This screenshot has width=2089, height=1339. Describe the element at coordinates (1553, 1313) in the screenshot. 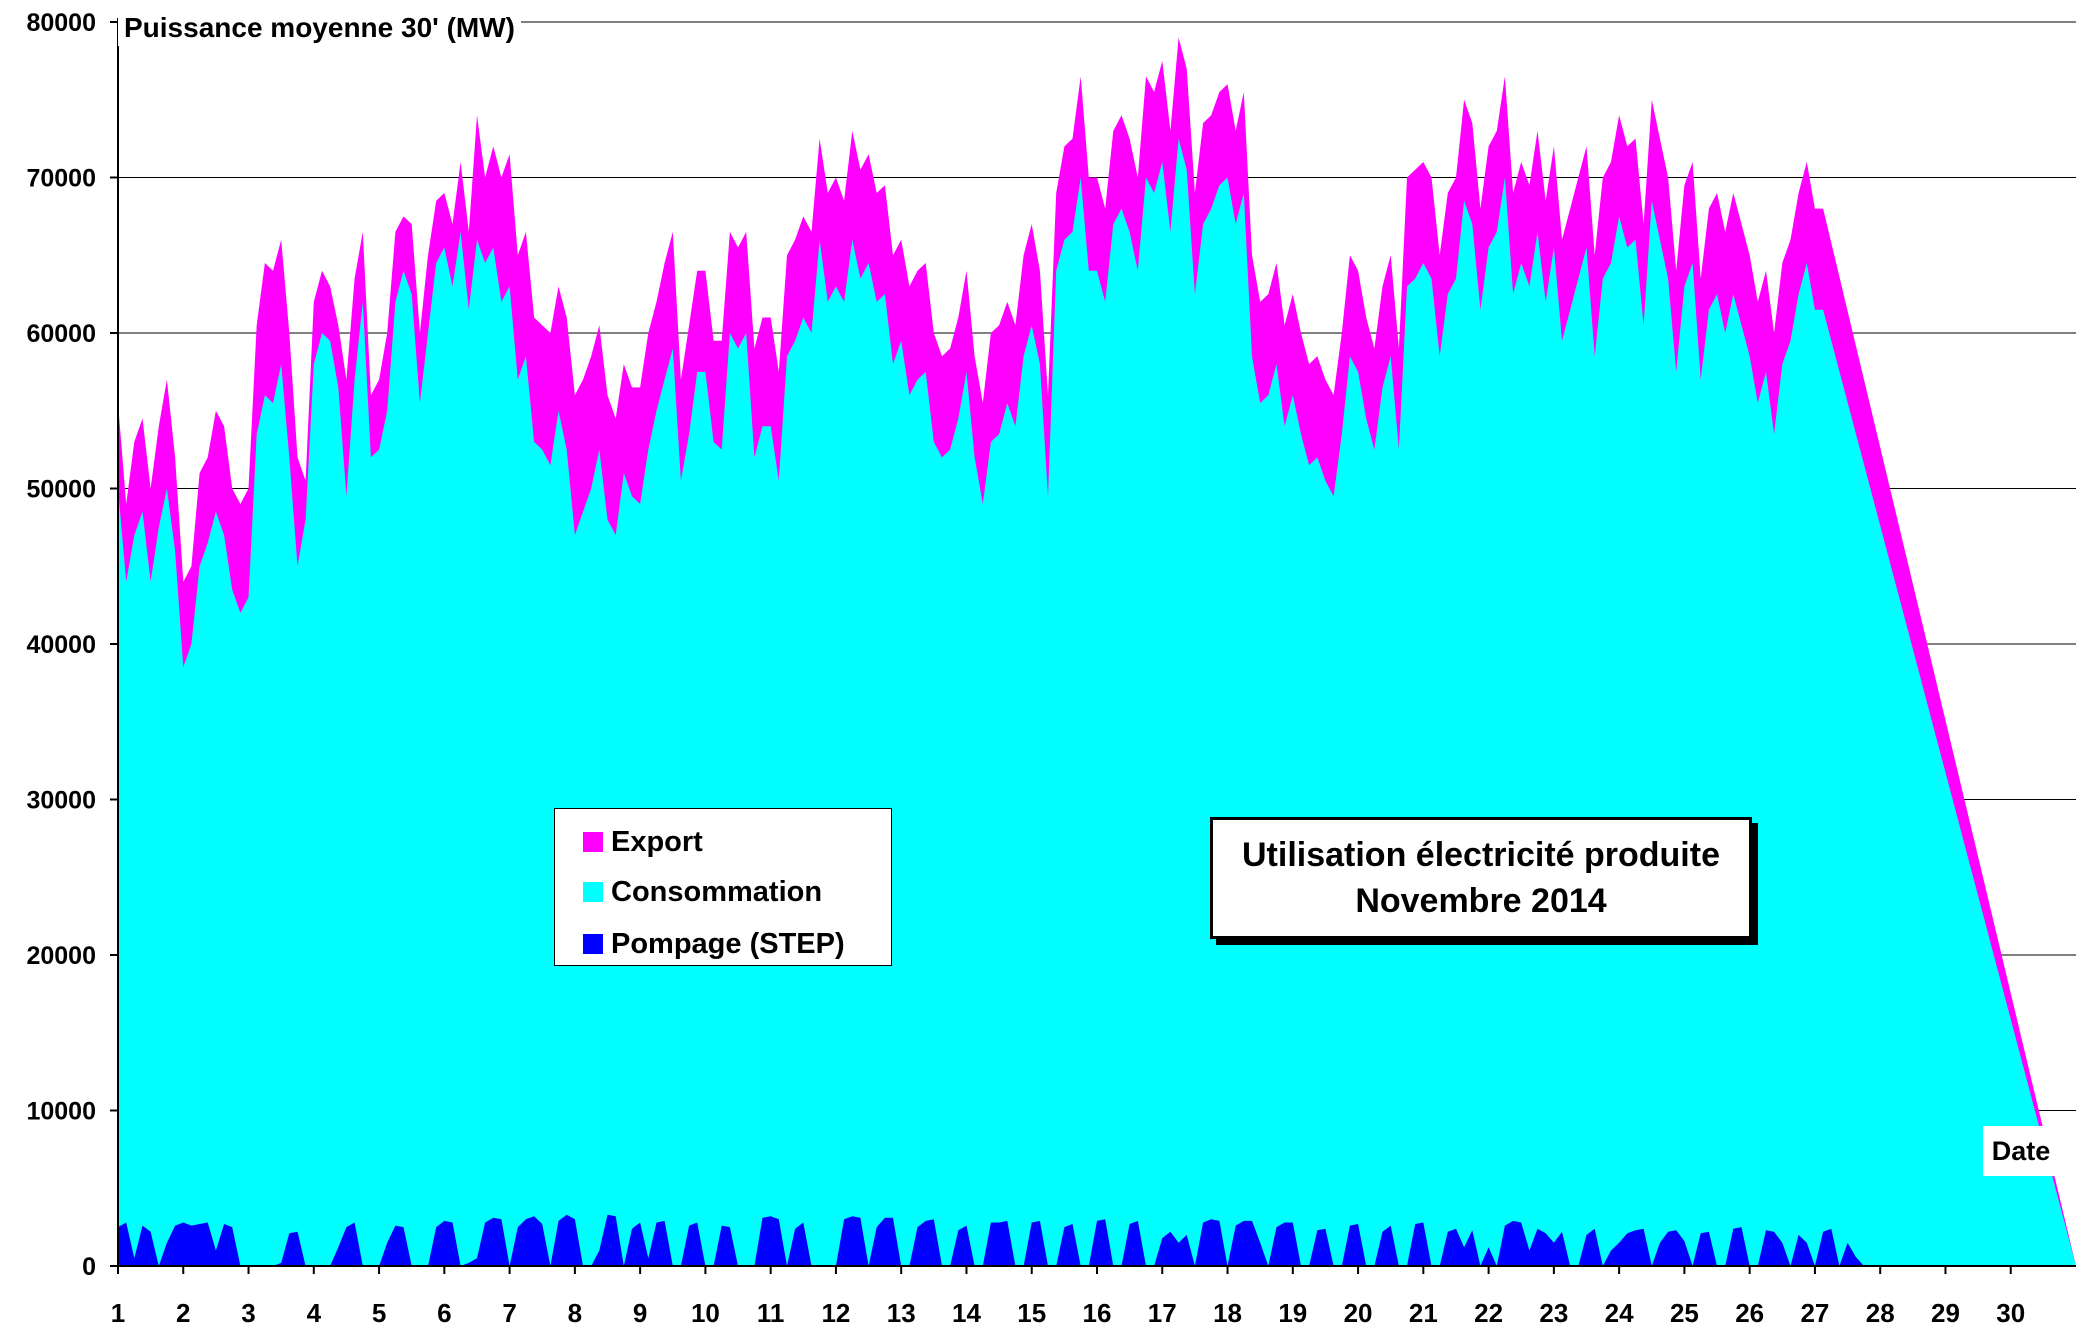

I see `x-tick-label-23: 23` at that location.